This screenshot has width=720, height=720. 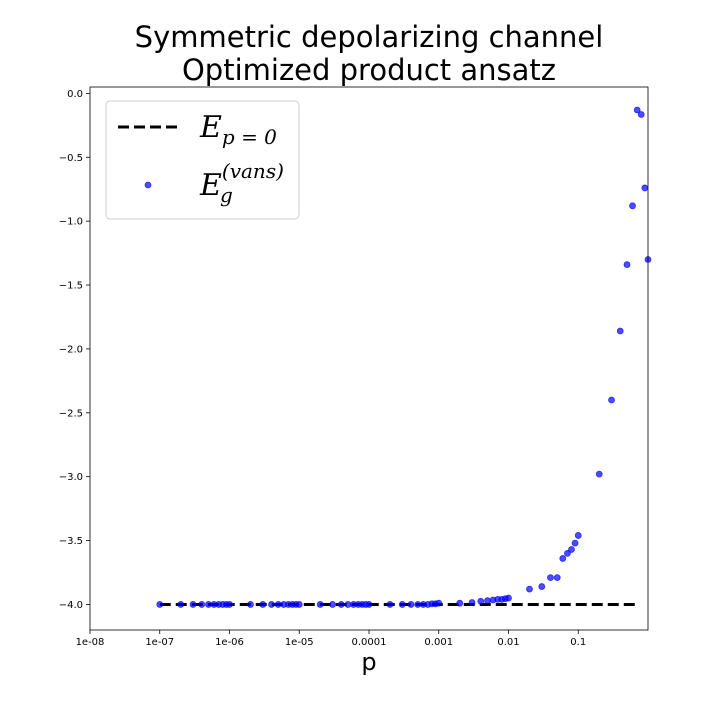 I want to click on y-tick-label: −0.5, so click(x=71, y=158).